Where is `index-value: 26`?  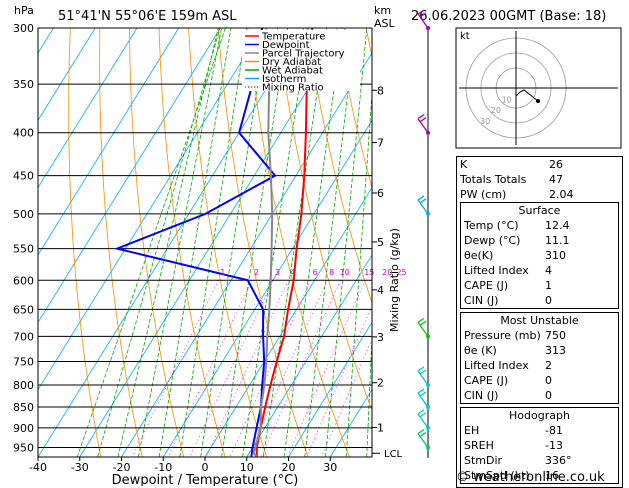
index-value: 26 is located at coordinates (584, 164).